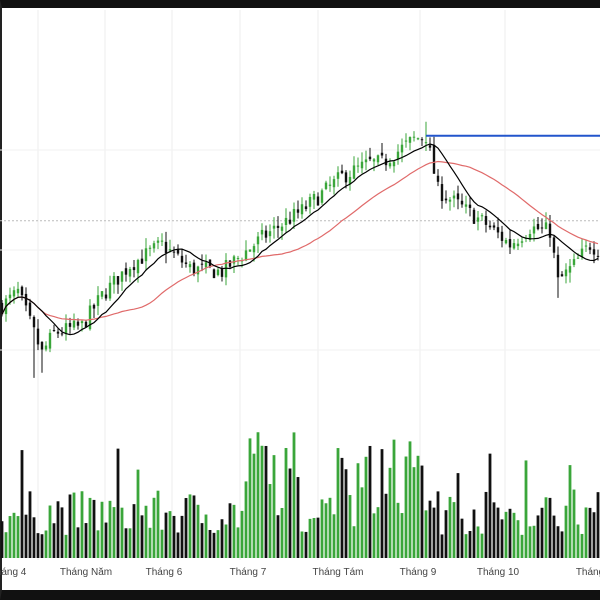  What do you see at coordinates (418, 572) in the screenshot?
I see `x-tick-label: Tháng 9` at bounding box center [418, 572].